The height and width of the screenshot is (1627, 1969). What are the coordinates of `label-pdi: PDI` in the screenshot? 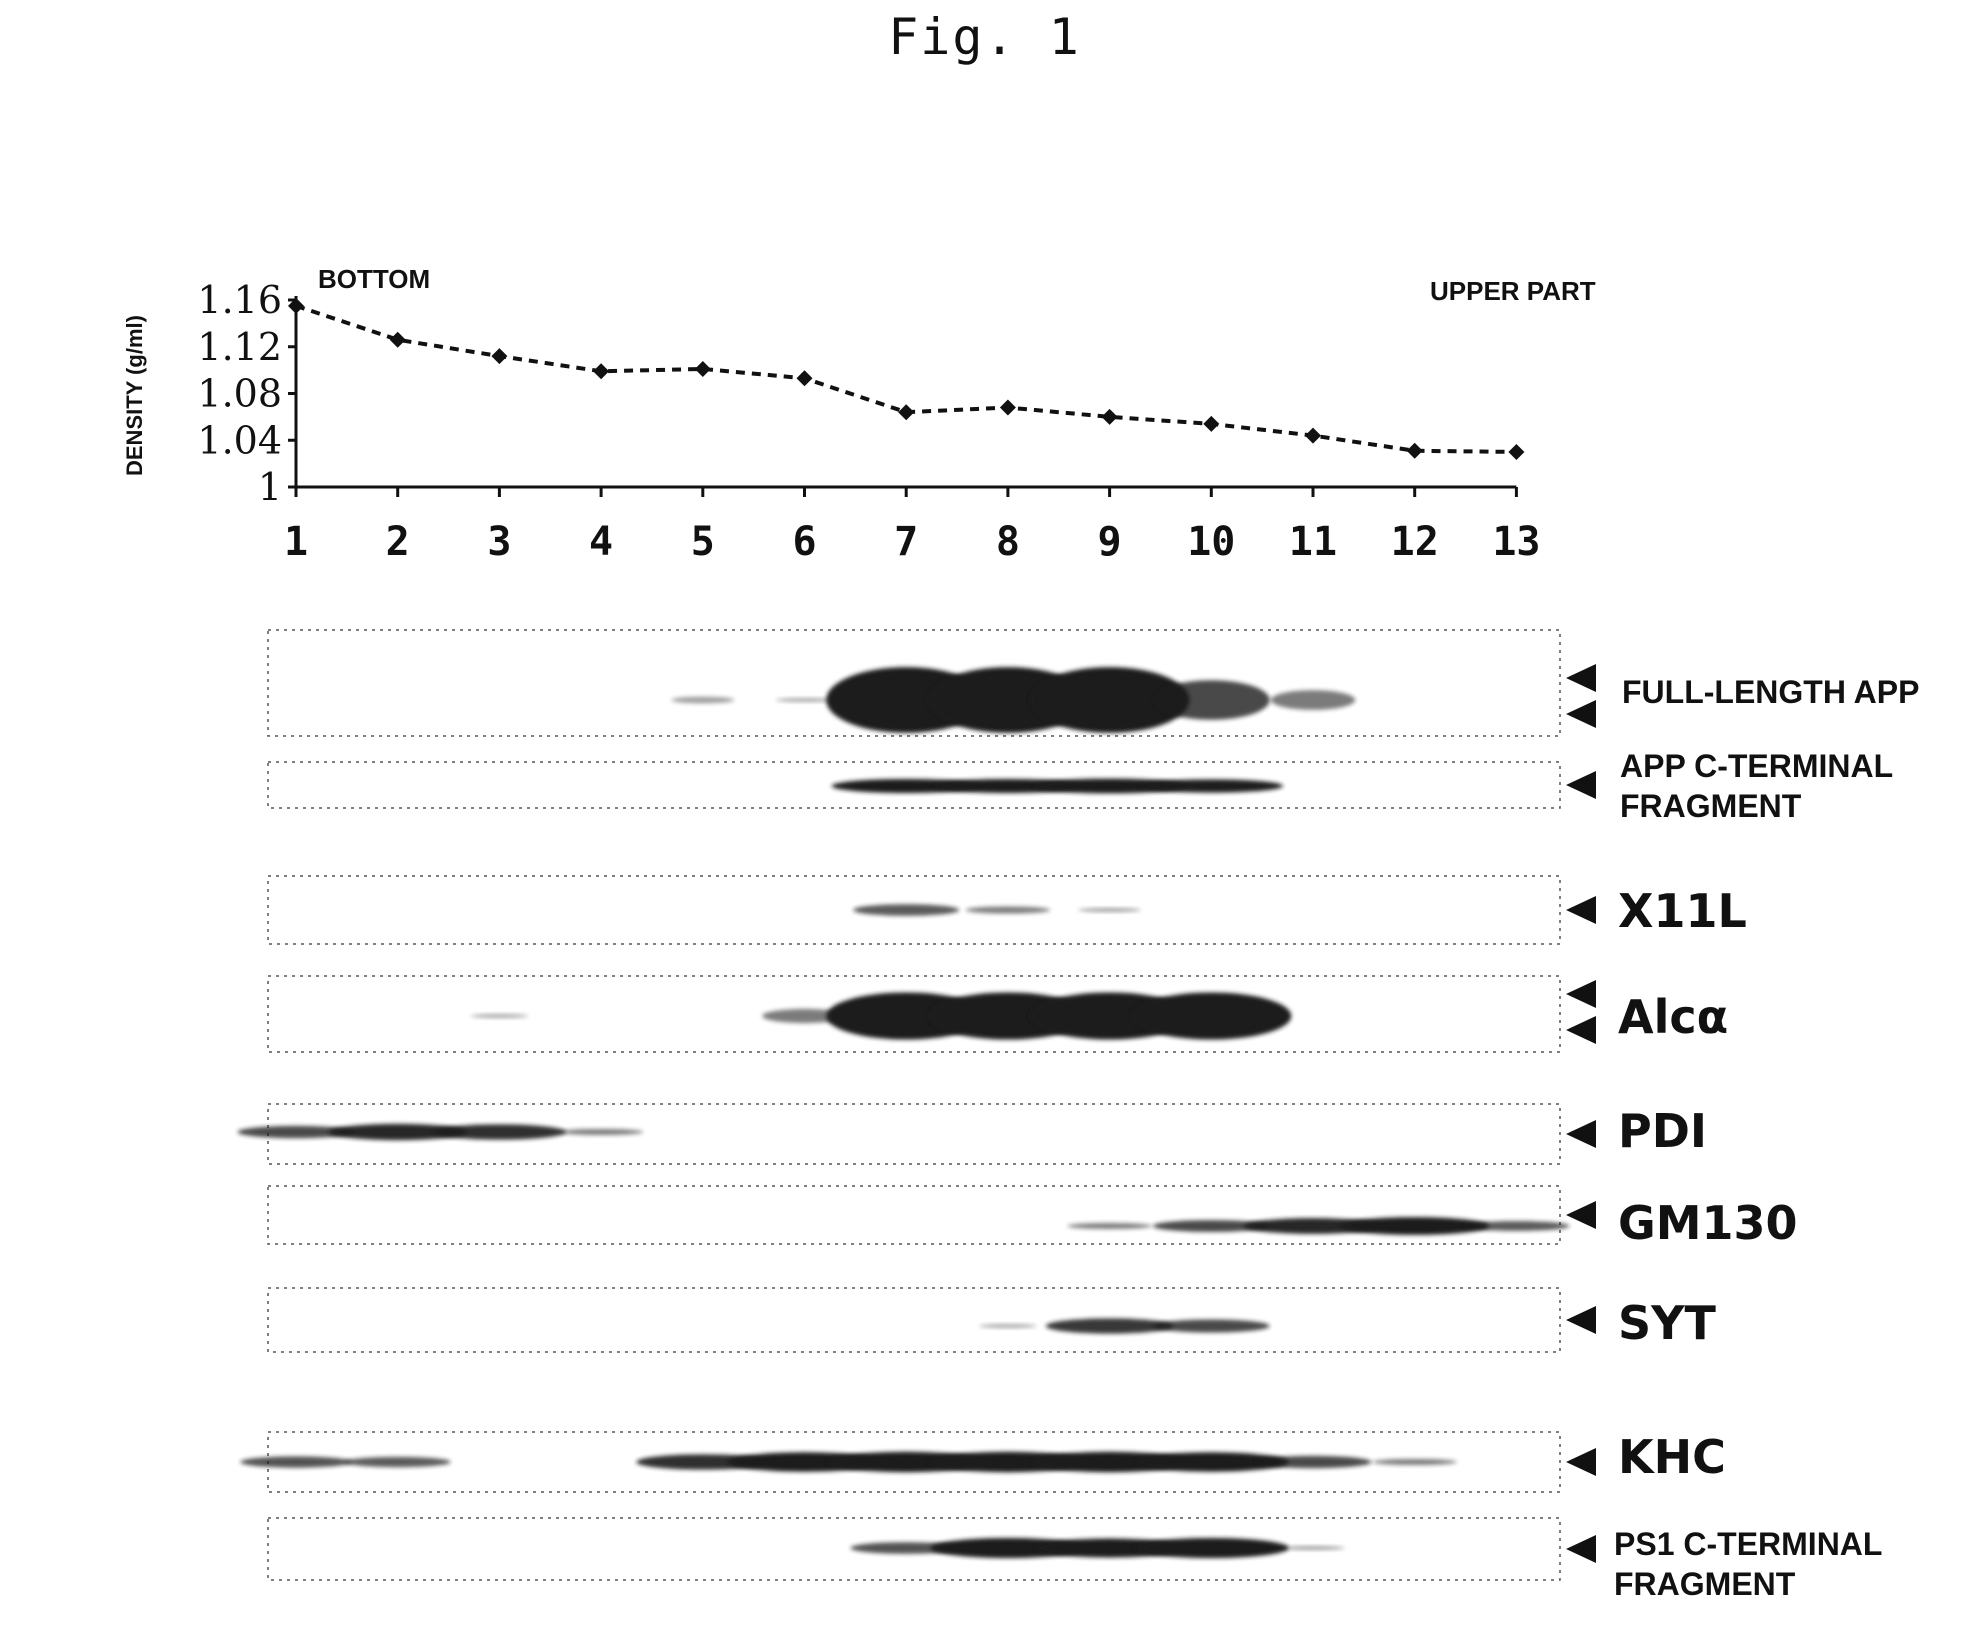 It's located at (1662, 1131).